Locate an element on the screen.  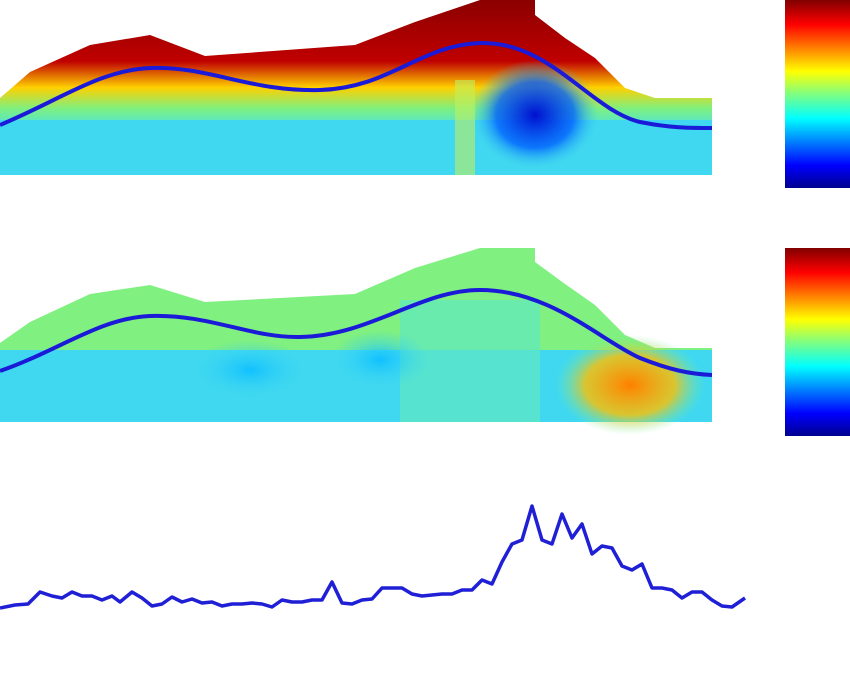
line is located at coordinates (373, 557).